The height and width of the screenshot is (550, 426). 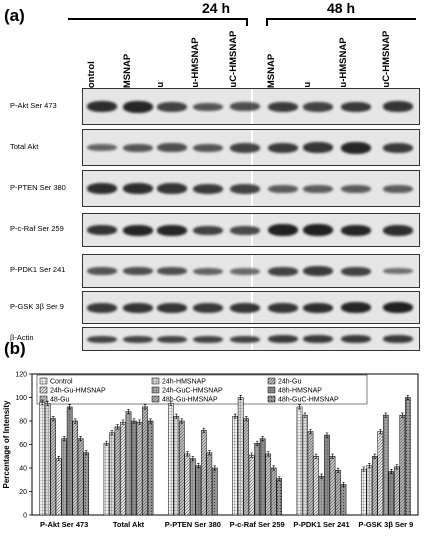 I want to click on lane-label-24h-guc-hmsnap: GuC-HMSNAP, so click(x=233, y=62).